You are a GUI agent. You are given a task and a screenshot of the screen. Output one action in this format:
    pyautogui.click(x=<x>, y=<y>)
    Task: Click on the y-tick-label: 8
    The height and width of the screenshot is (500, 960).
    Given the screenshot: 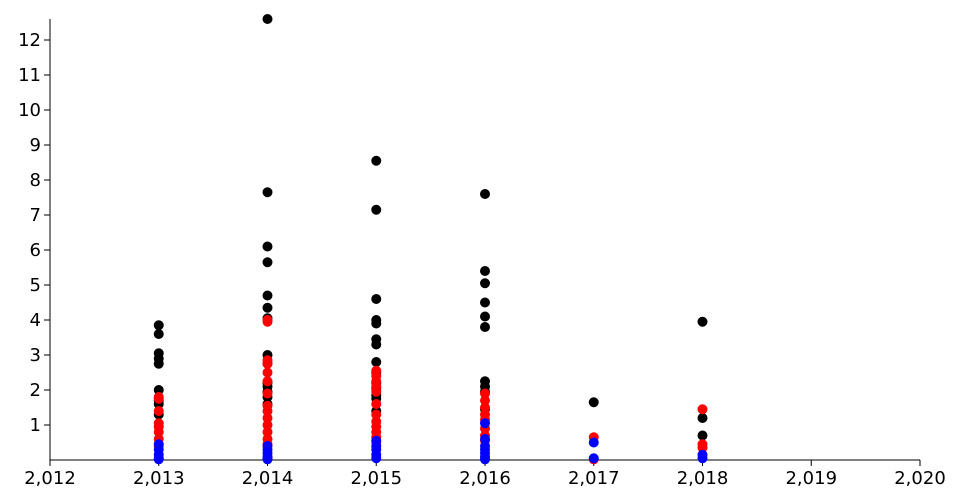 What is the action you would take?
    pyautogui.click(x=35, y=180)
    